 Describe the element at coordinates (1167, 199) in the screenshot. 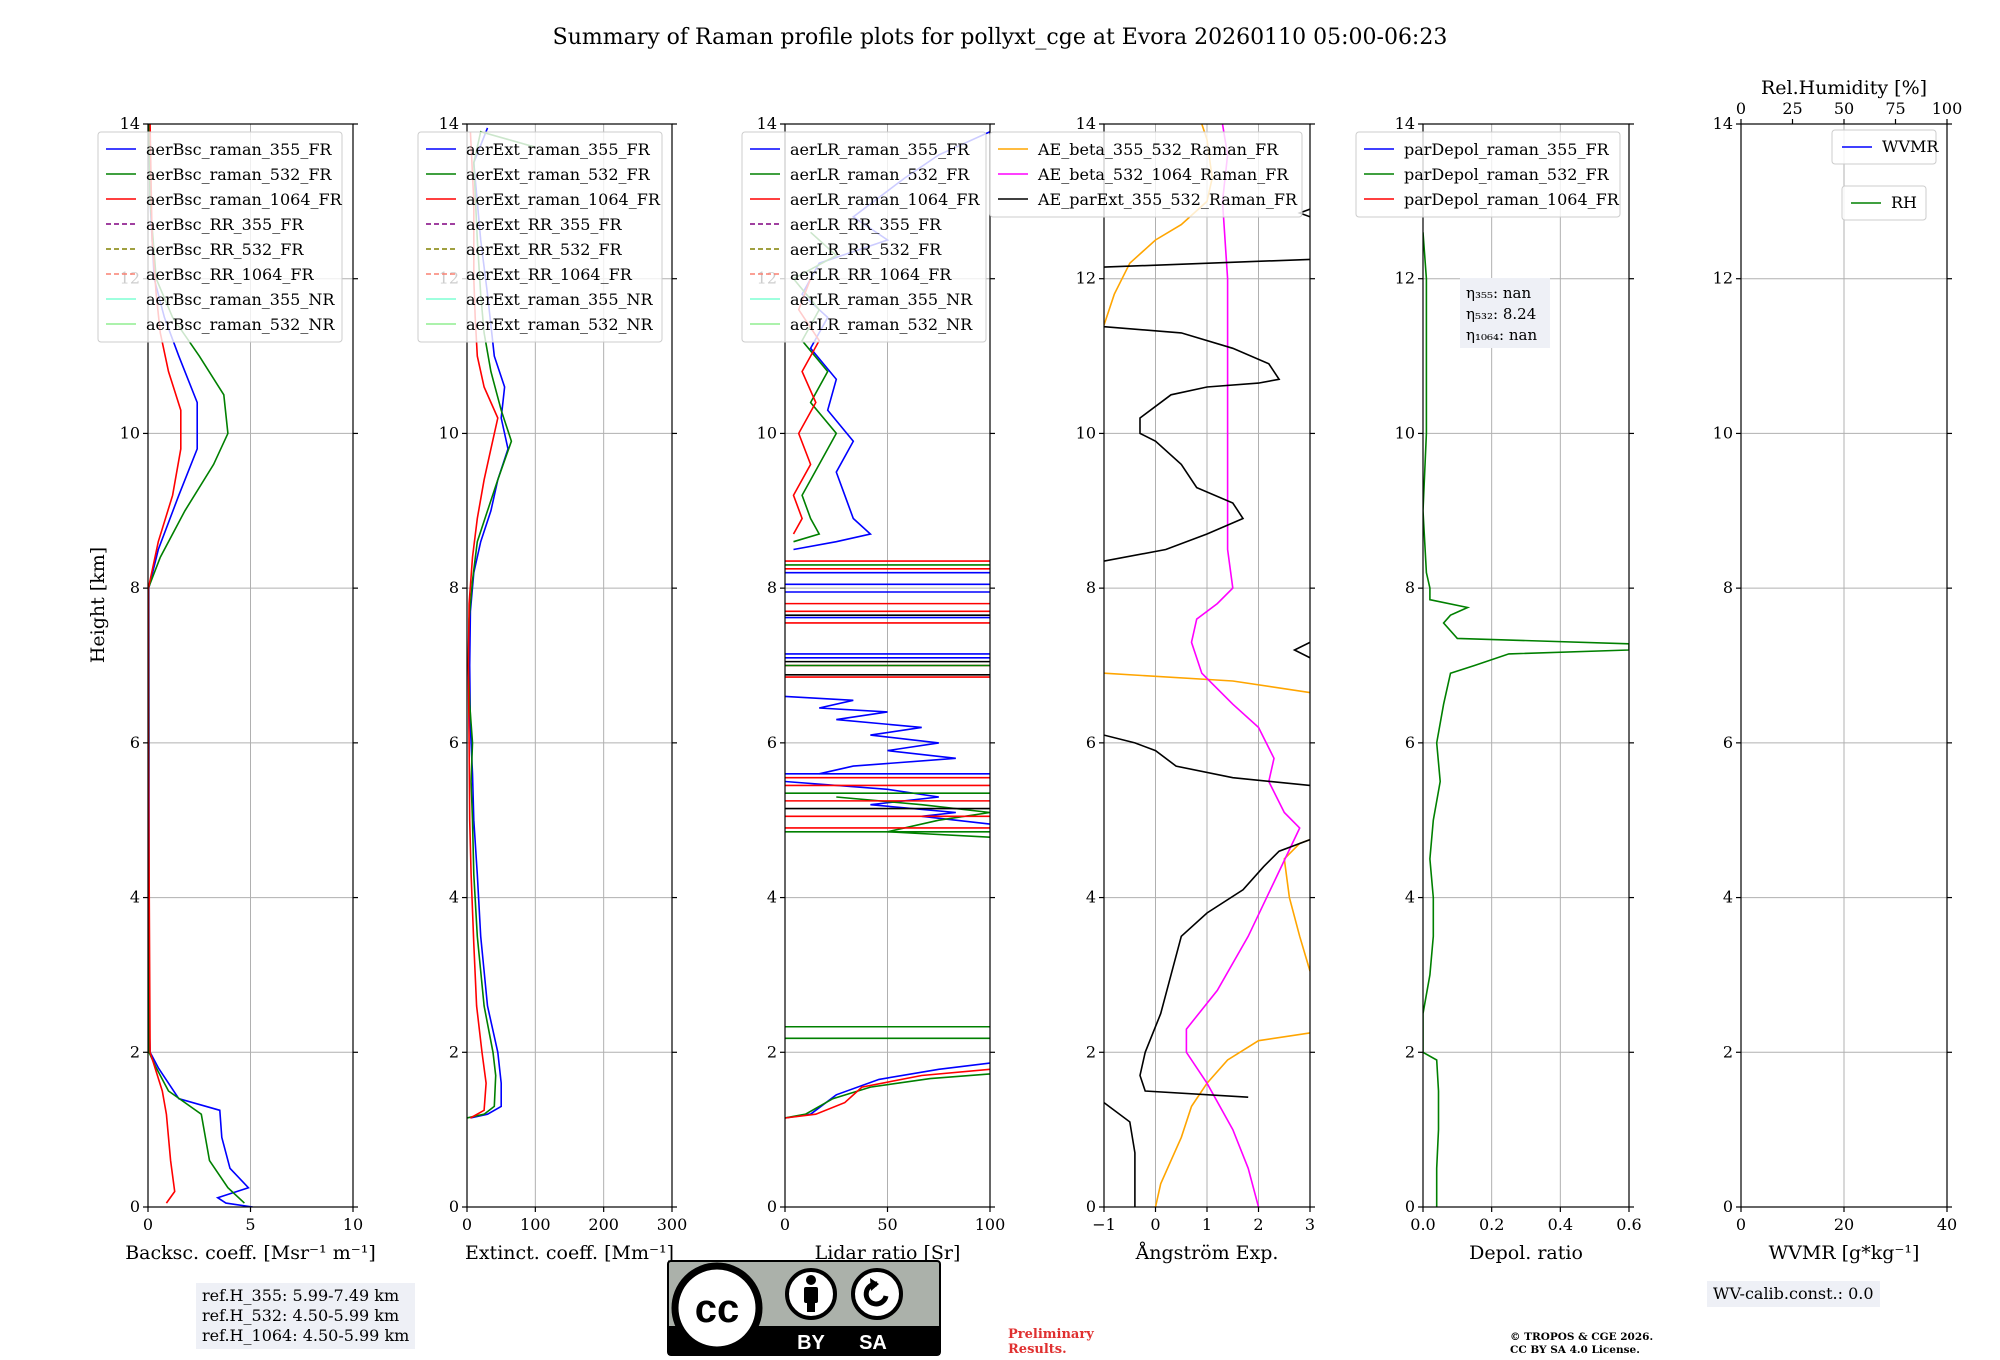

I see `legend-label: AE_parExt_355_532_Raman_FR` at that location.